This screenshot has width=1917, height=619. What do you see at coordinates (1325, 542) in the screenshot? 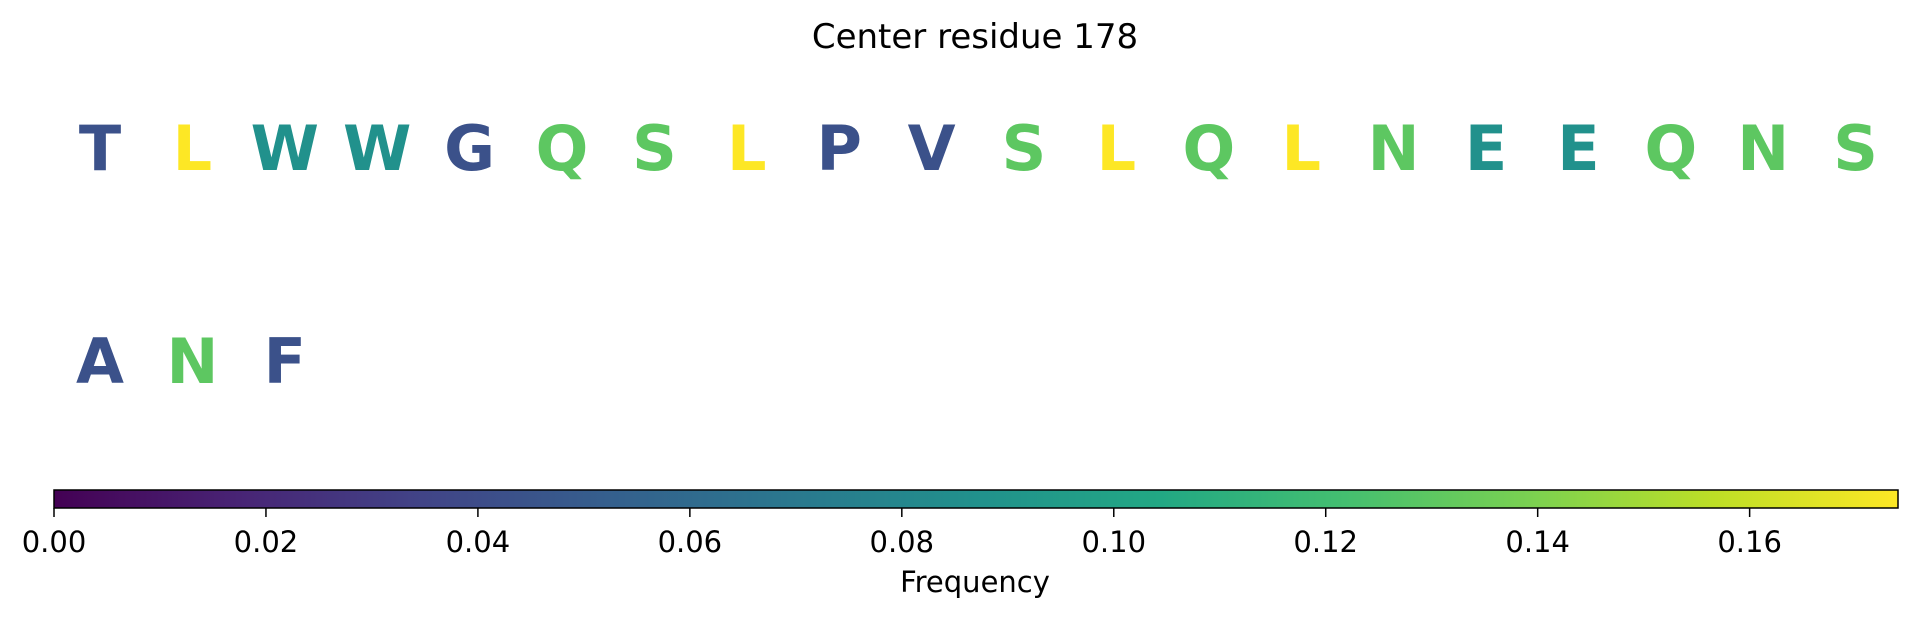
I see `colorbar-tick-label: 0.12` at bounding box center [1325, 542].